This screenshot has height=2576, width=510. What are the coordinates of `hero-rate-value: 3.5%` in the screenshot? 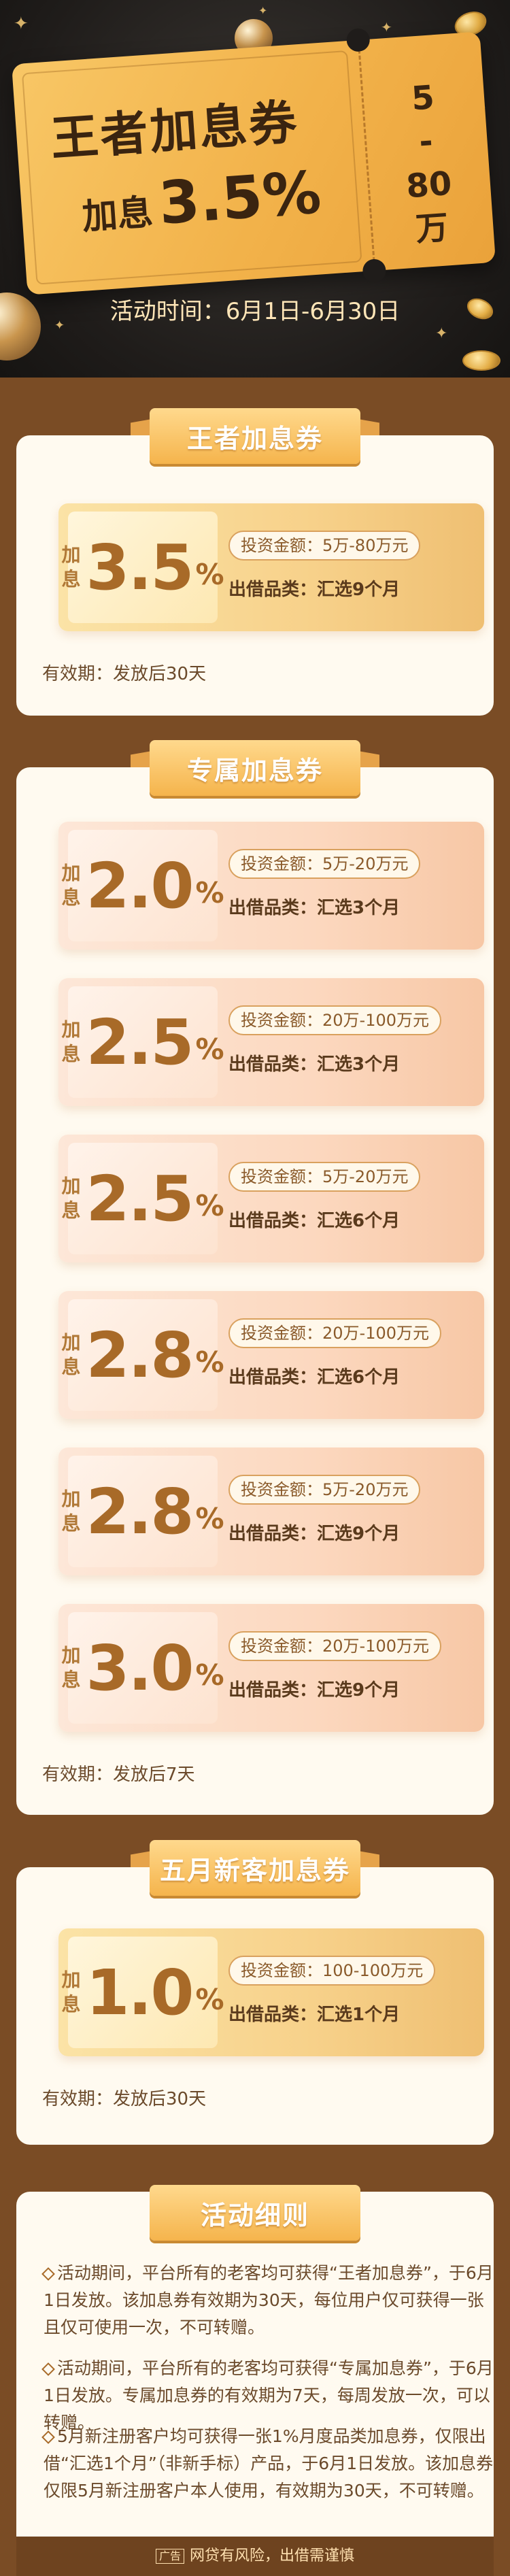 It's located at (240, 198).